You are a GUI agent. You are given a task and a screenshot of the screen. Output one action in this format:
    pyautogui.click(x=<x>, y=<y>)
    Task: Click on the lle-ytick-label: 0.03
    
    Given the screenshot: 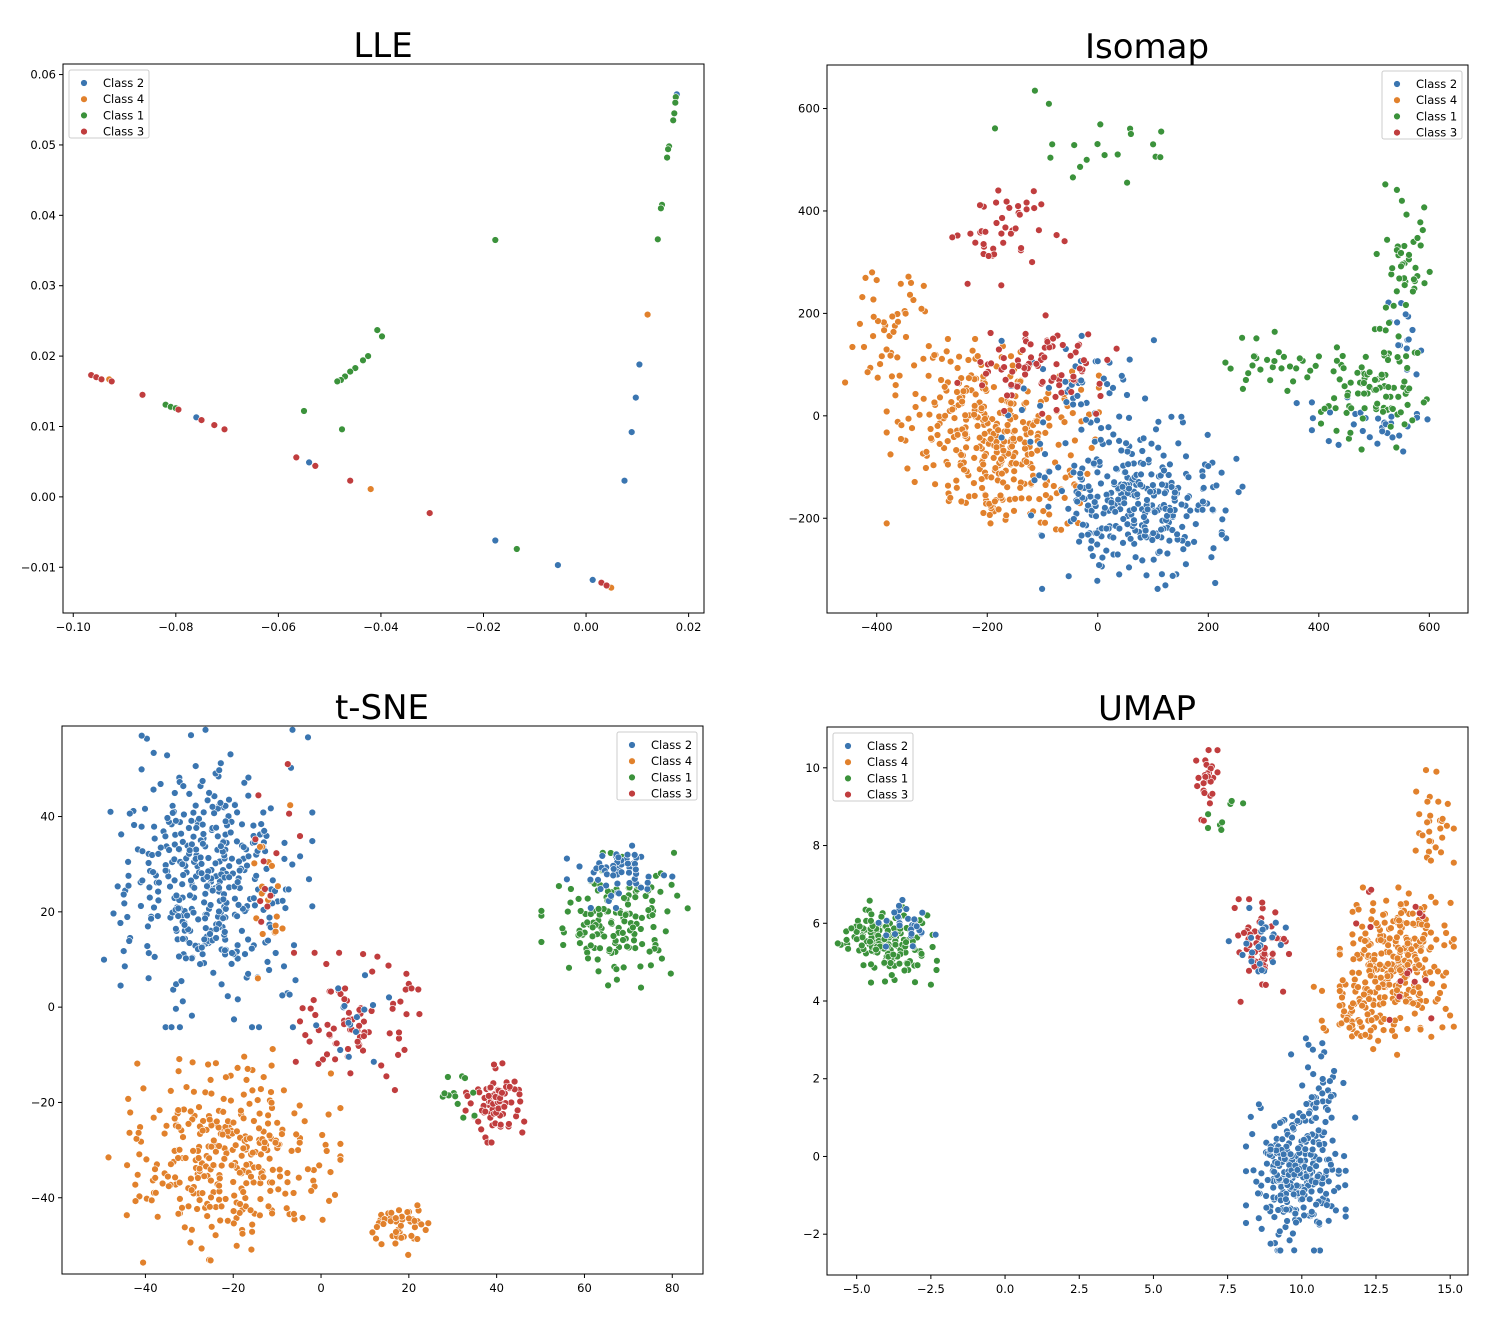 What is the action you would take?
    pyautogui.click(x=43, y=286)
    